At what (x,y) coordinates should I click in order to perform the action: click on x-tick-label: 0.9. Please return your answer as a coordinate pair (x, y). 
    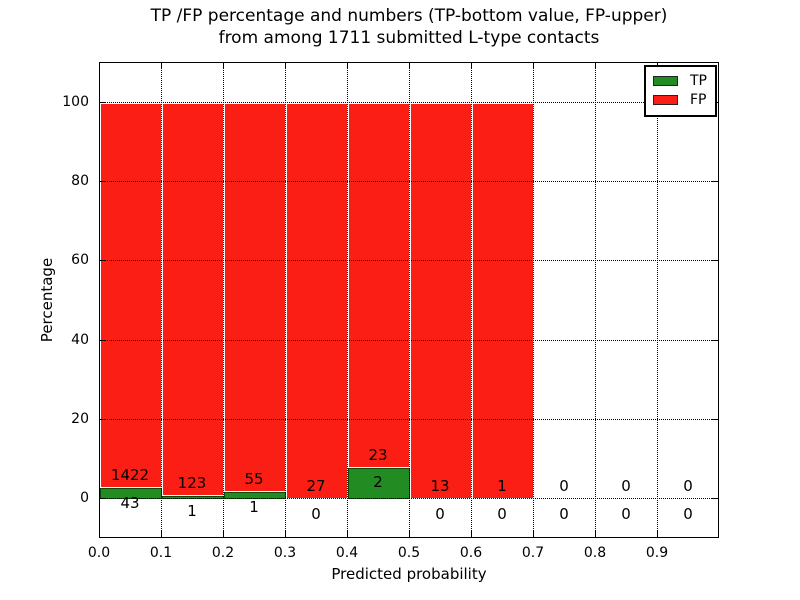
    Looking at the image, I should click on (657, 553).